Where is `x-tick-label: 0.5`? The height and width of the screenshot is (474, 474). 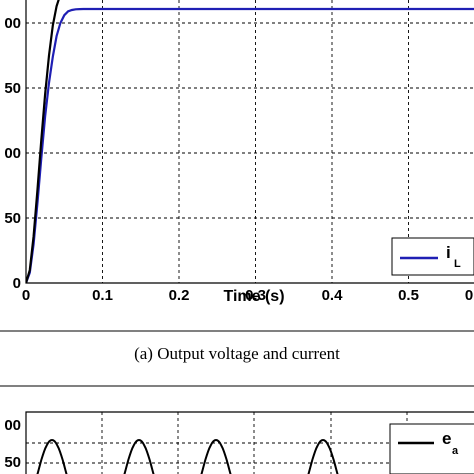 x-tick-label: 0.5 is located at coordinates (408, 295).